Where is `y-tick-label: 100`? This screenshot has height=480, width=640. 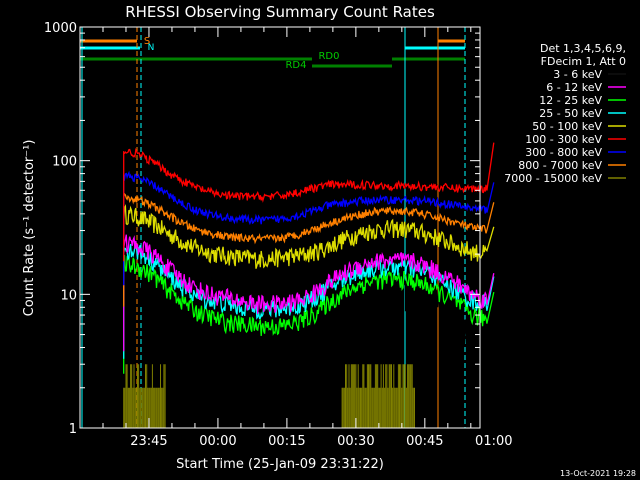 y-tick-label: 100 is located at coordinates (64, 162).